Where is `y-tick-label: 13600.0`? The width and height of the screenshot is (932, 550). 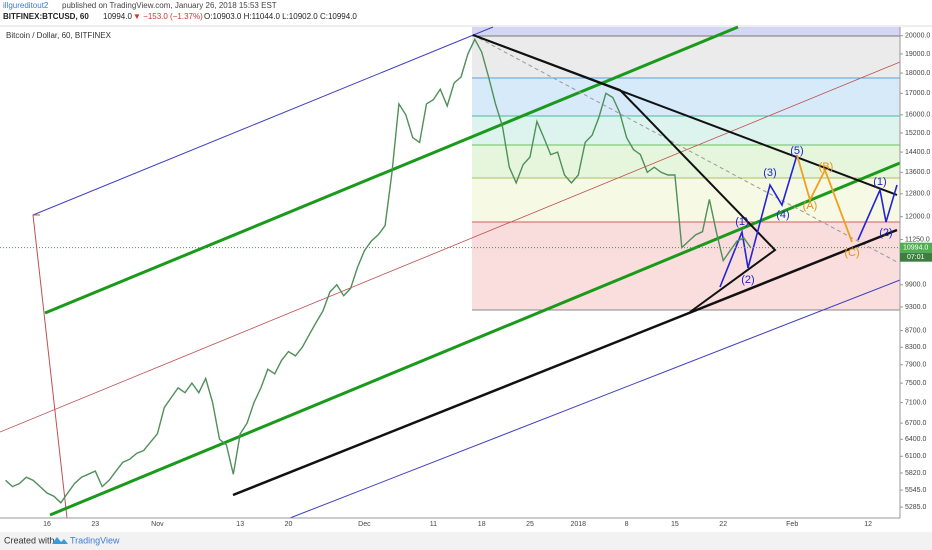
y-tick-label: 13600.0 is located at coordinates (917, 172).